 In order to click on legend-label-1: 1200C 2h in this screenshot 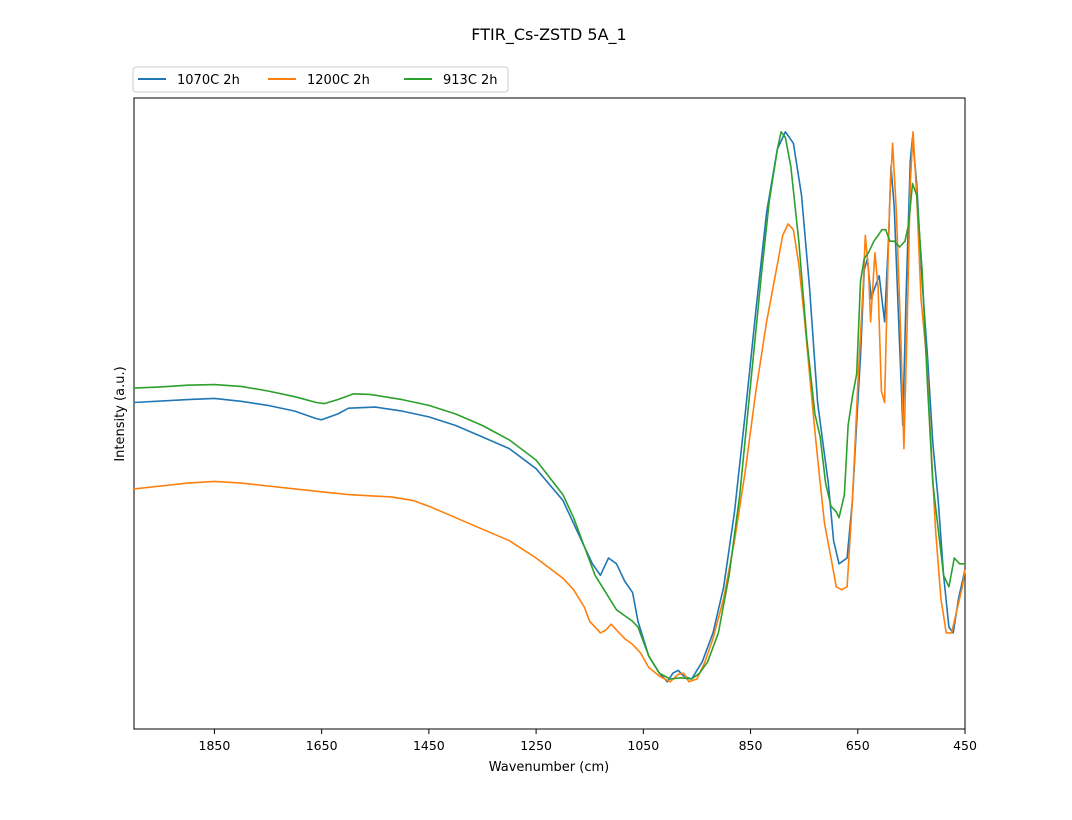, I will do `click(338, 80)`.